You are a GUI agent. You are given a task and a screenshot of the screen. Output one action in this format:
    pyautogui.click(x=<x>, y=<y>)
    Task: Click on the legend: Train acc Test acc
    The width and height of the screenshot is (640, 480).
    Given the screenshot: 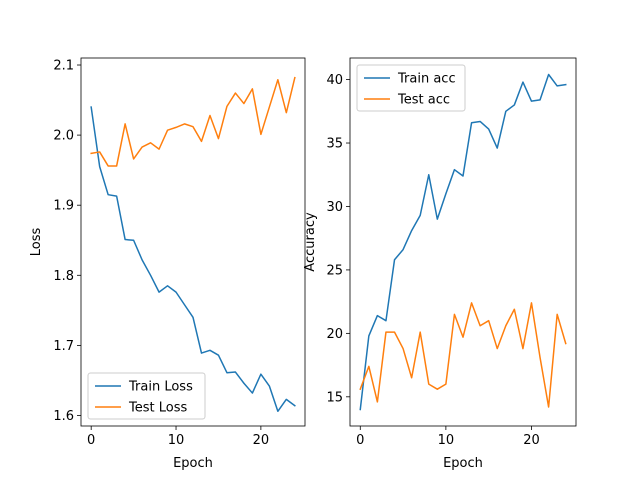 What is the action you would take?
    pyautogui.click(x=411, y=88)
    